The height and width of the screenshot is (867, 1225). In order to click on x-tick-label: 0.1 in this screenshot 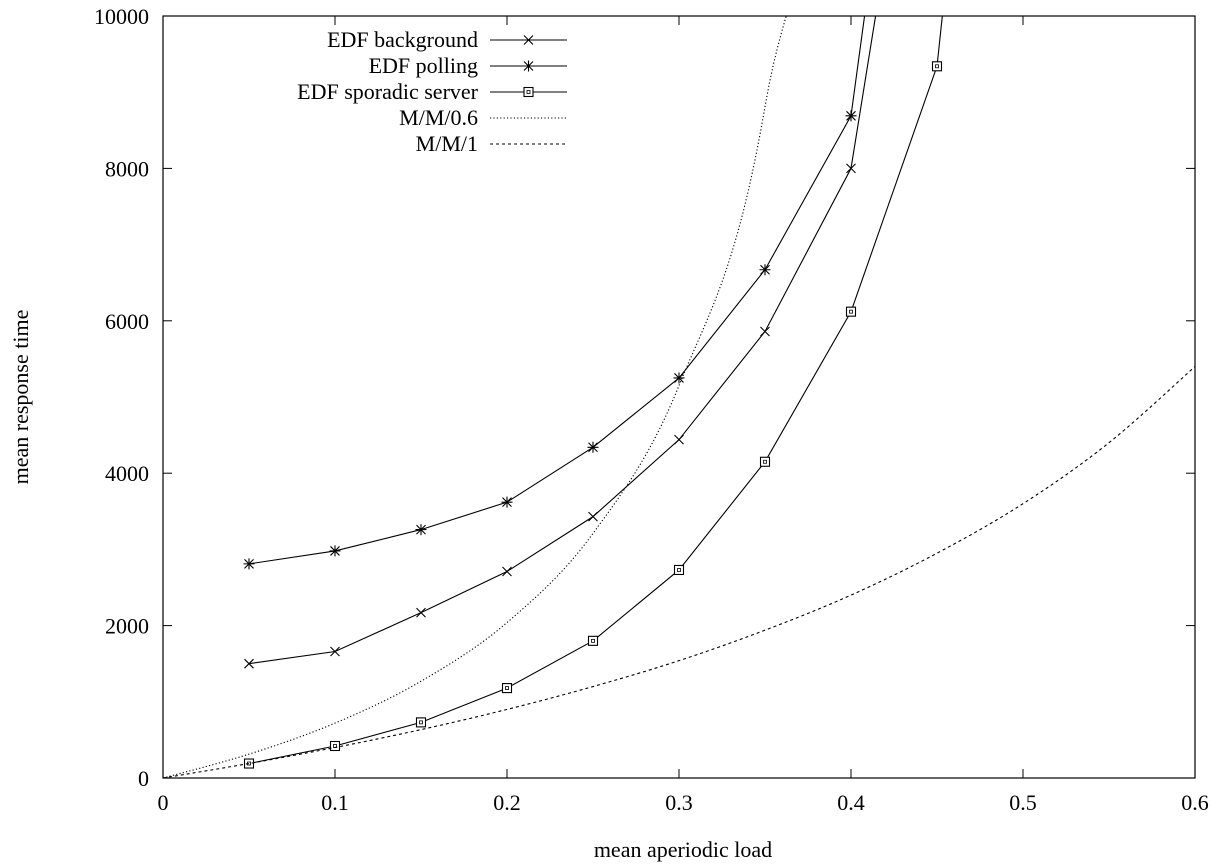, I will do `click(335, 802)`.